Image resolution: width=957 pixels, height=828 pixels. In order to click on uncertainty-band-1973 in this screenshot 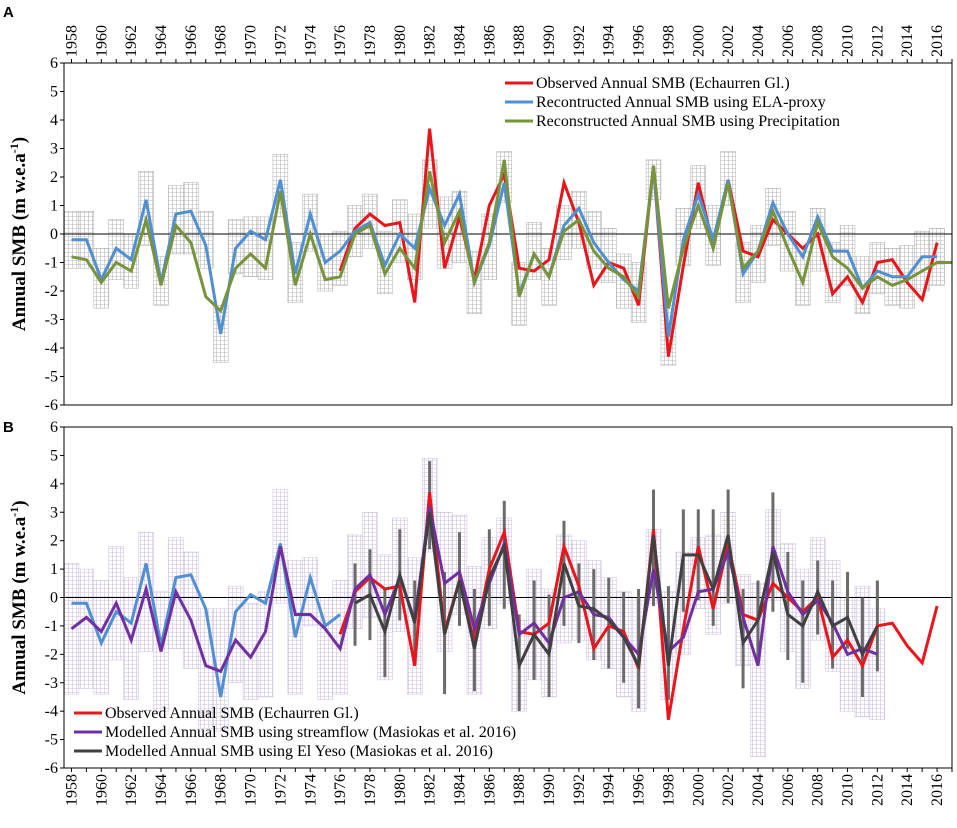, I will do `click(295, 627)`.